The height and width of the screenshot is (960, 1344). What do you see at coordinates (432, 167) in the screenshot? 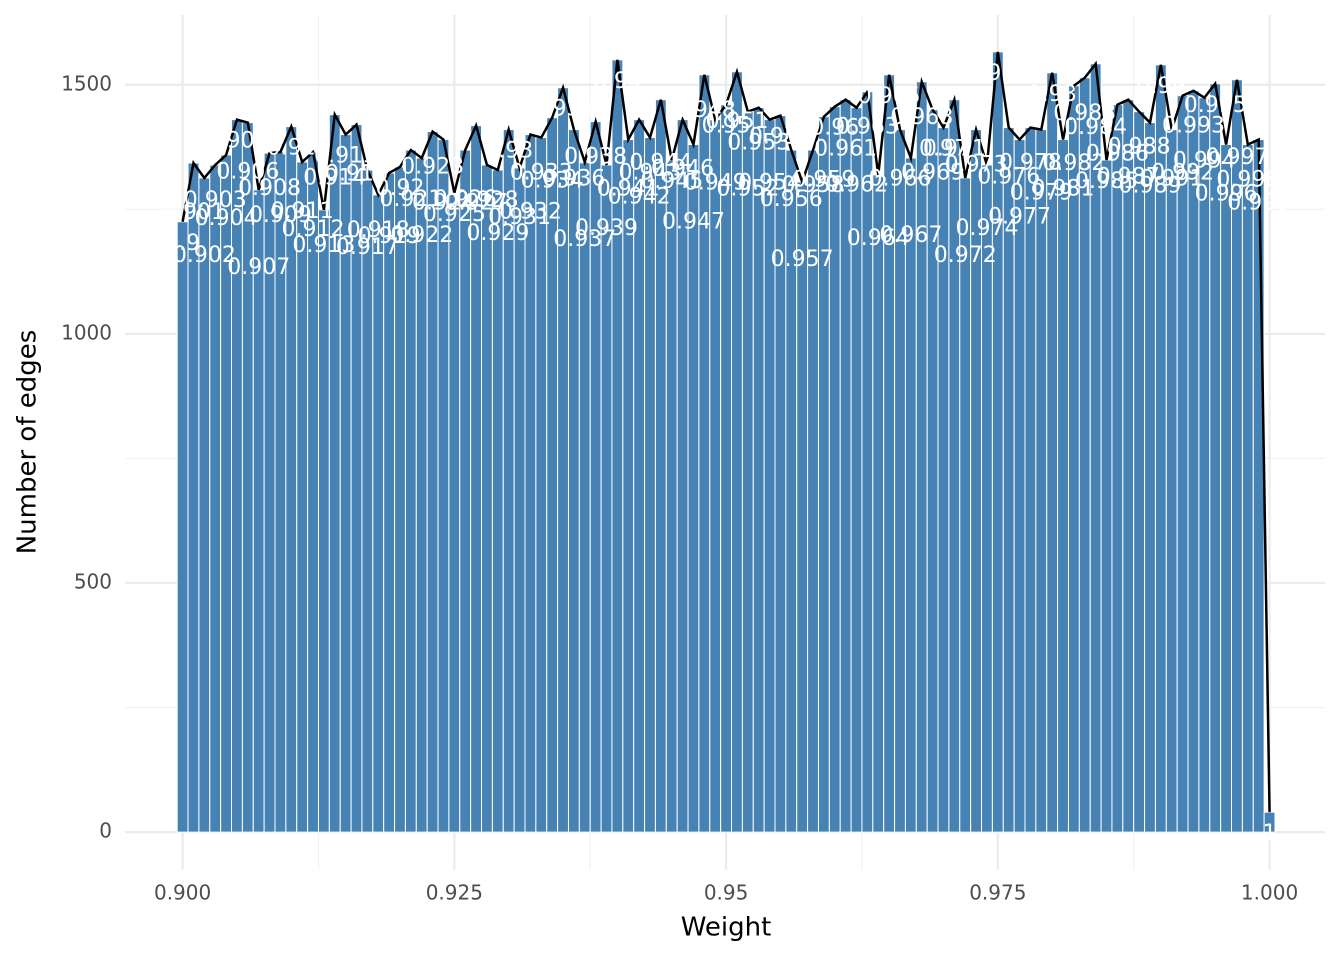
I see `point-label: 0.923` at bounding box center [432, 167].